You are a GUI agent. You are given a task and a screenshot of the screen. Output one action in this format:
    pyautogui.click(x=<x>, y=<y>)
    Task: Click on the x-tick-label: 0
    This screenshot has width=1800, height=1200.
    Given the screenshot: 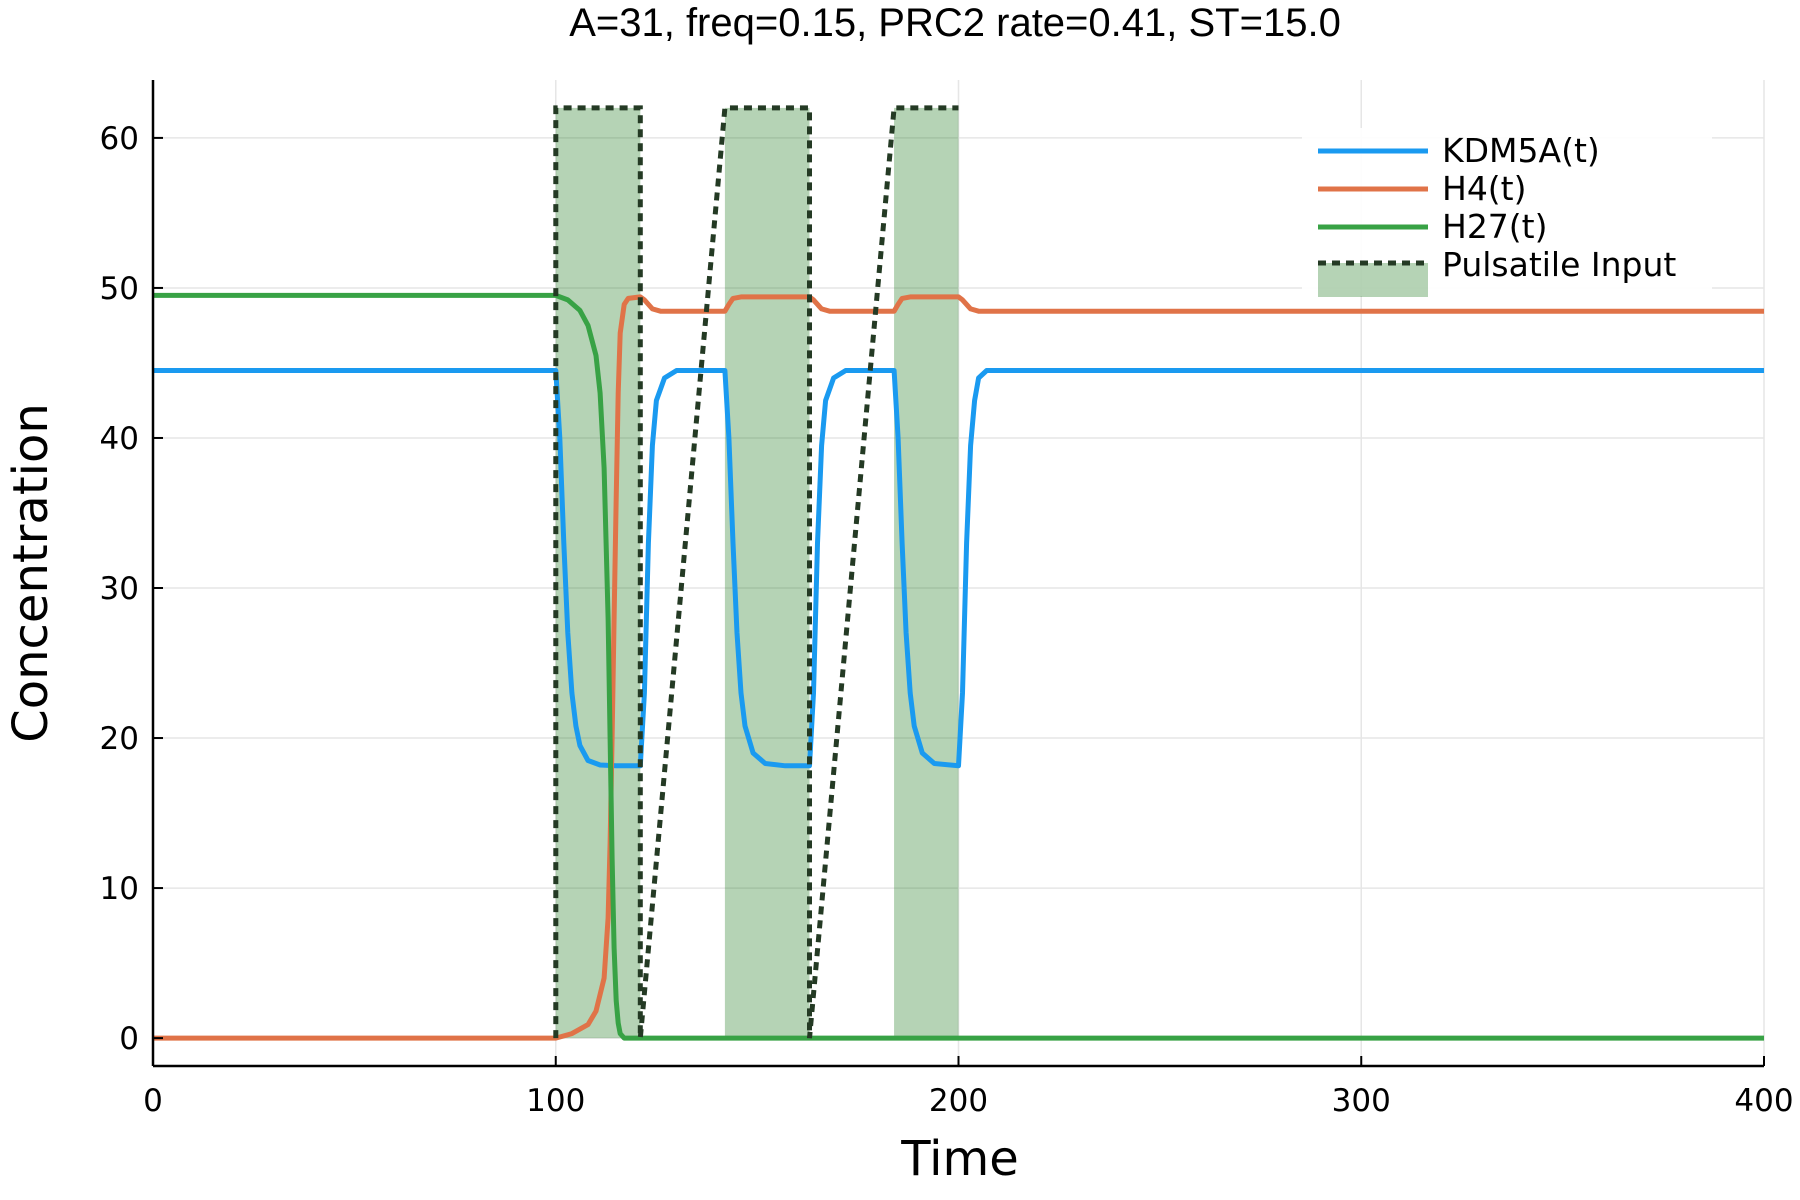 What is the action you would take?
    pyautogui.click(x=153, y=1101)
    